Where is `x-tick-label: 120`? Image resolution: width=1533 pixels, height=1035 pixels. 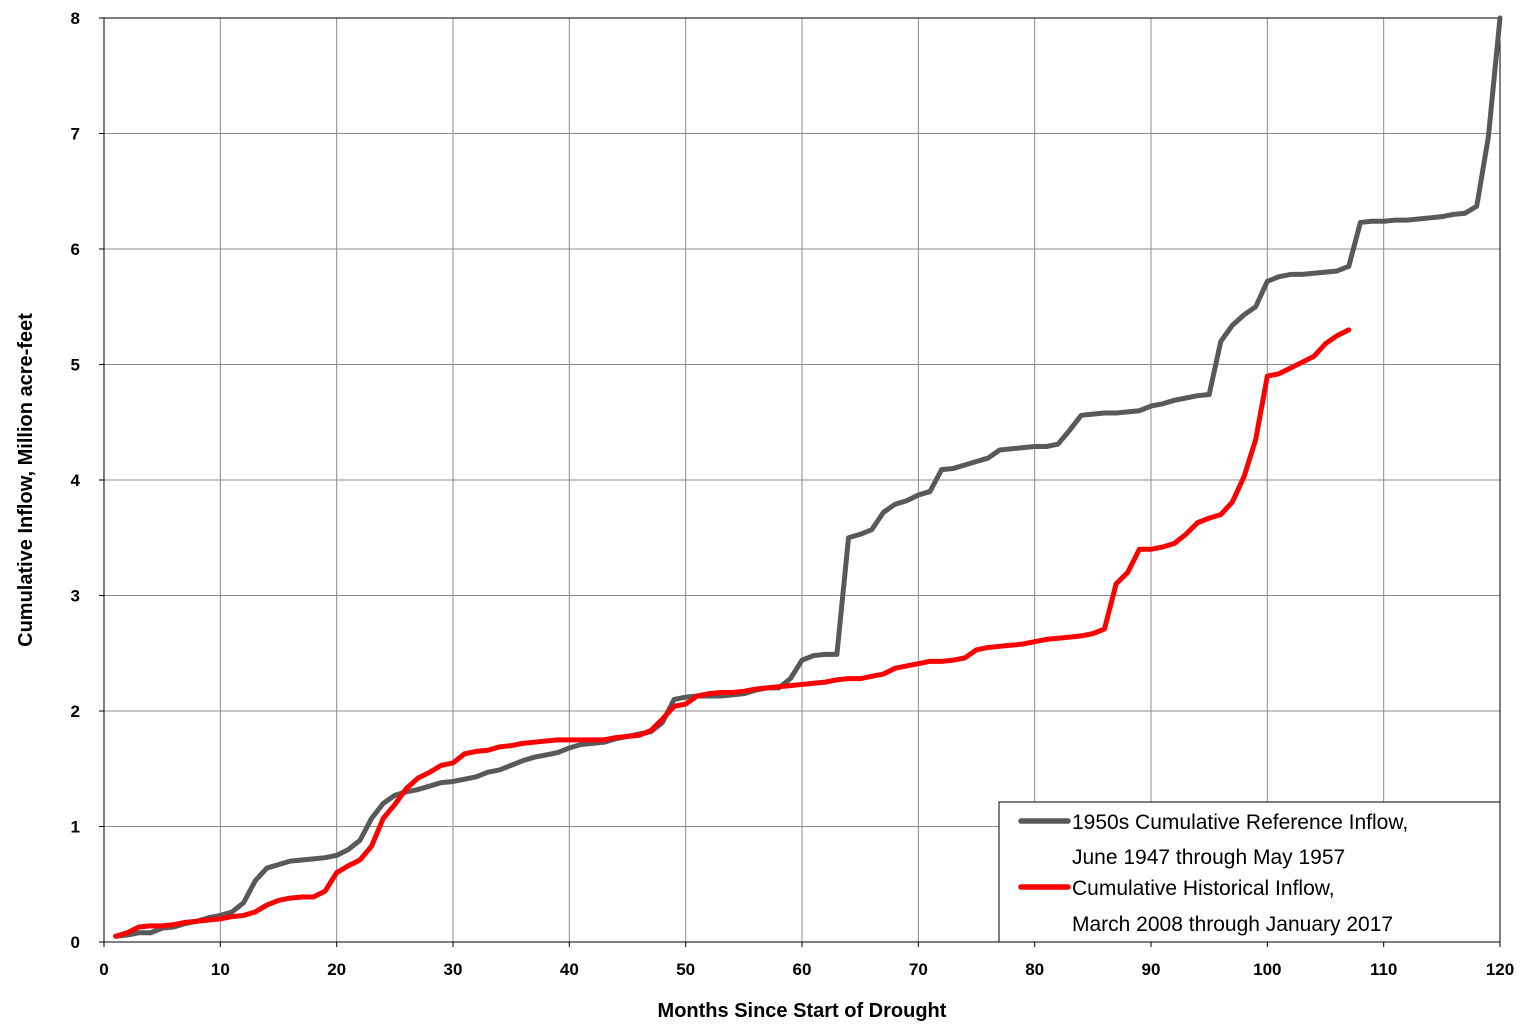
x-tick-label: 120 is located at coordinates (1500, 969).